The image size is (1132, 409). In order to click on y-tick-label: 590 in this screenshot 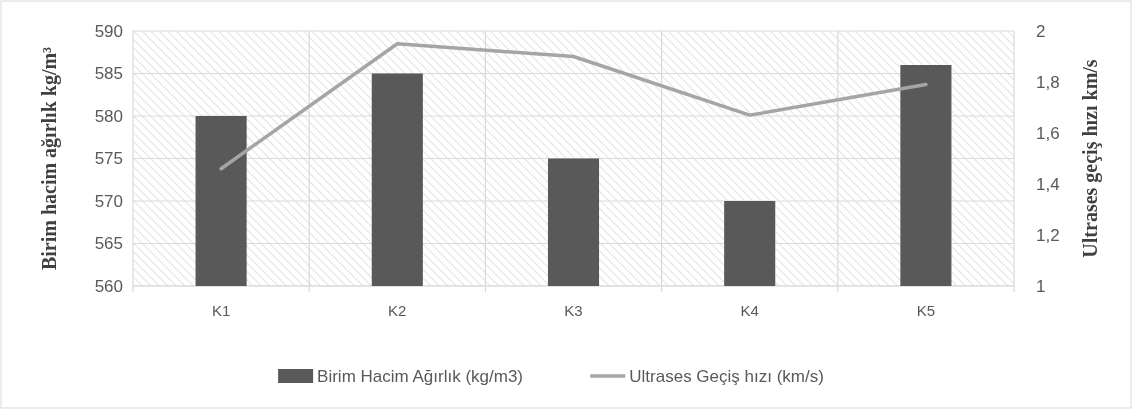, I will do `click(108, 31)`.